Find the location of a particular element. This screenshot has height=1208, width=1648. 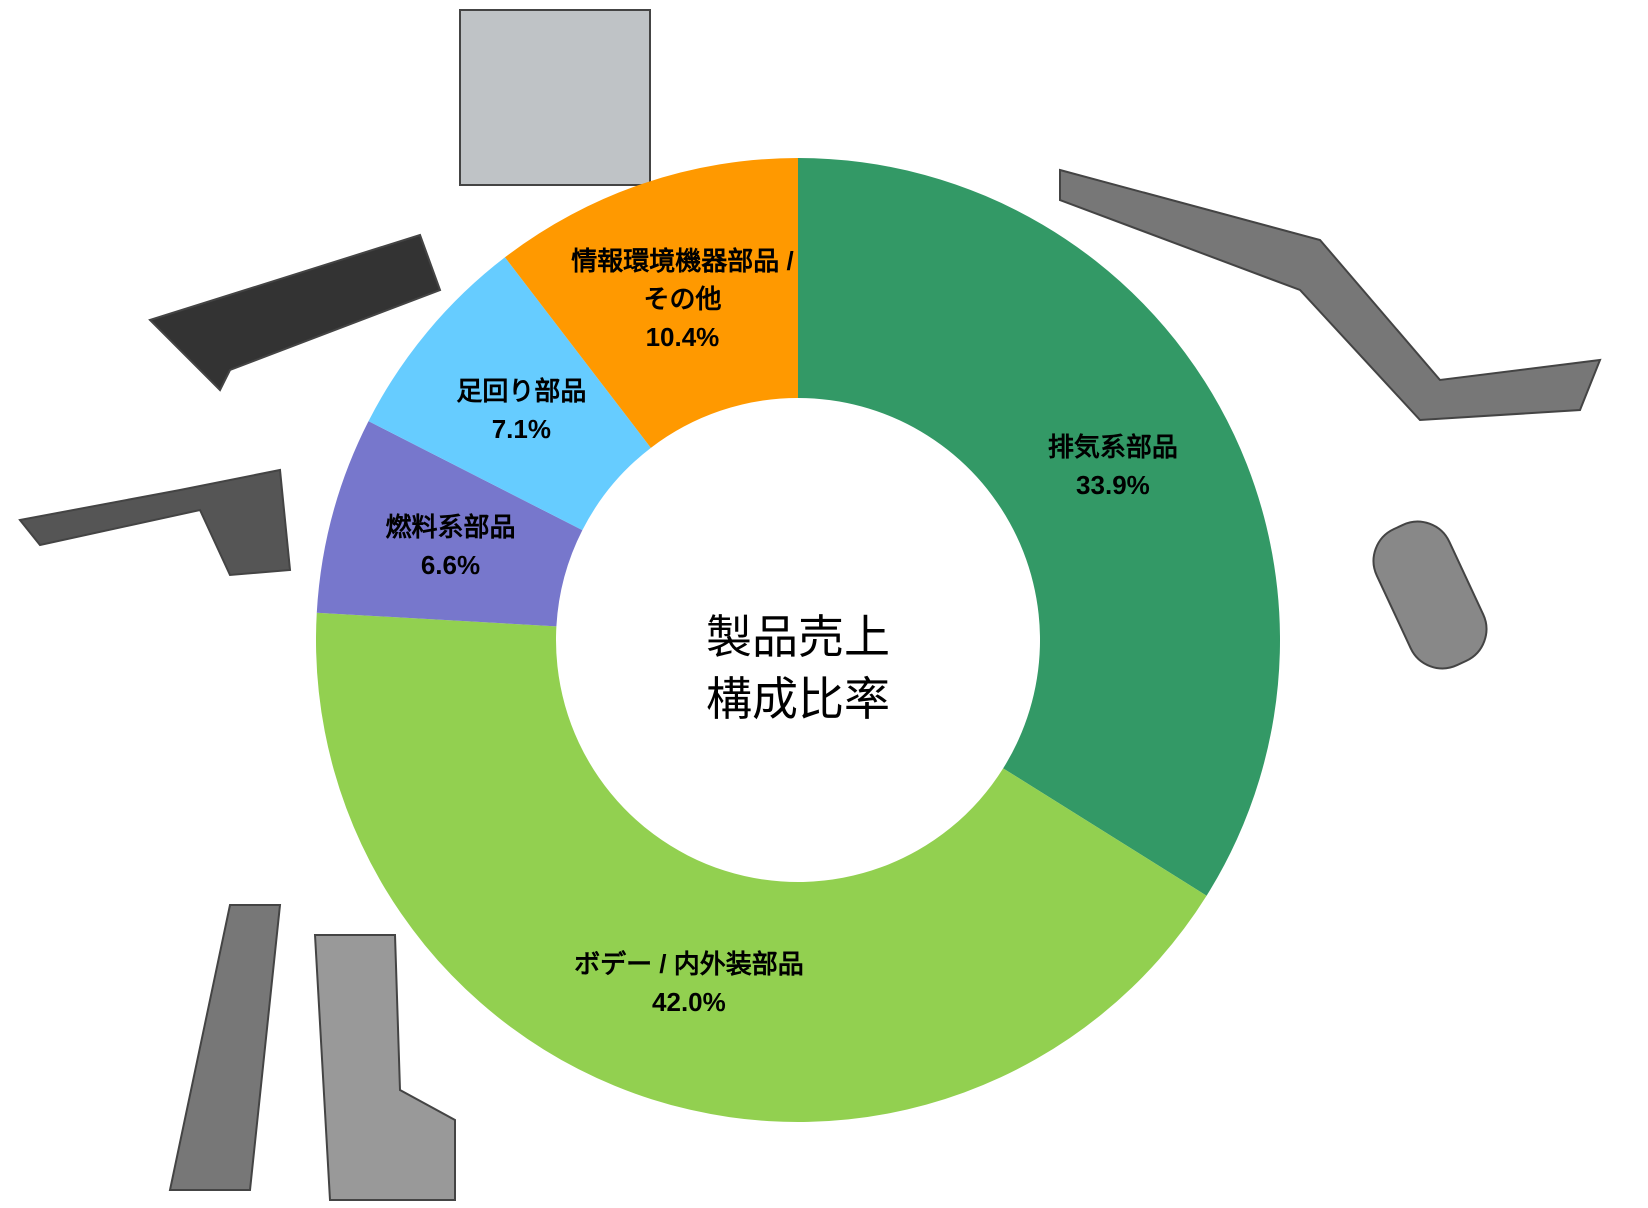

muffler-photo is located at coordinates (1430, 595).